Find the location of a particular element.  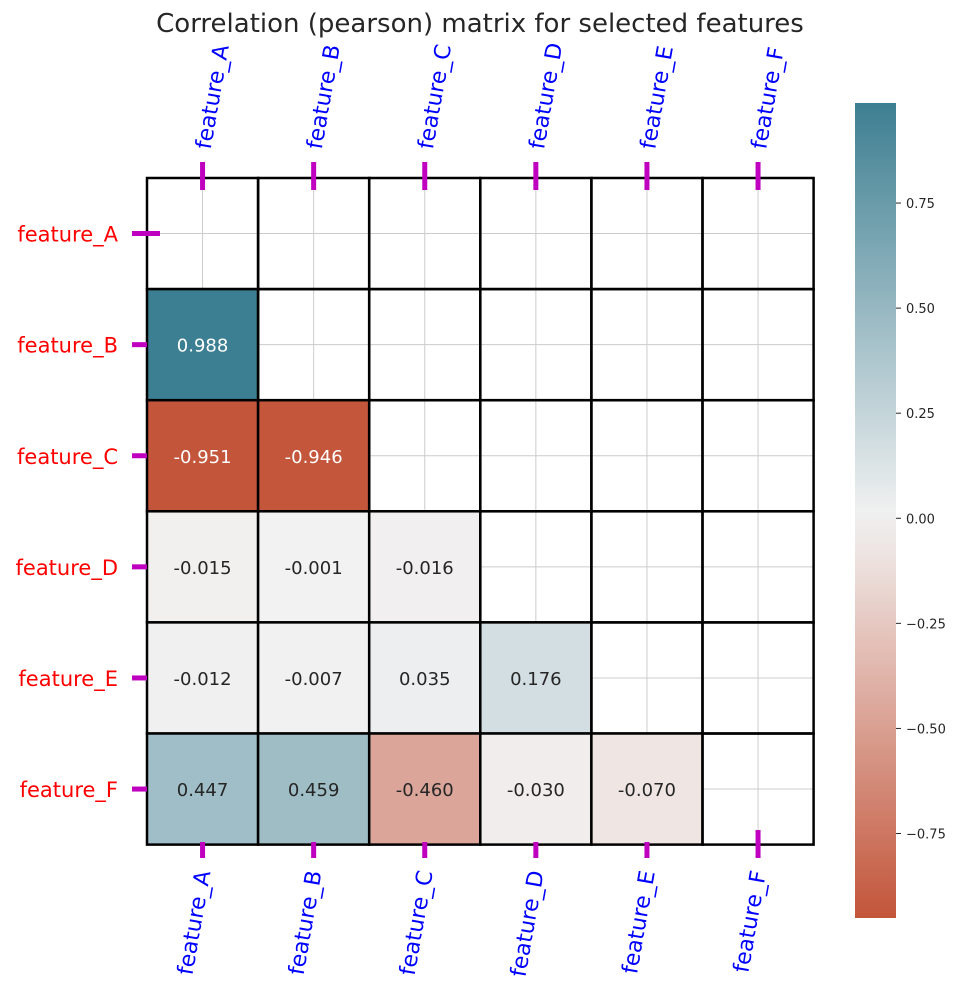

x-tick-label-bottom: feature_C is located at coordinates (417, 923).